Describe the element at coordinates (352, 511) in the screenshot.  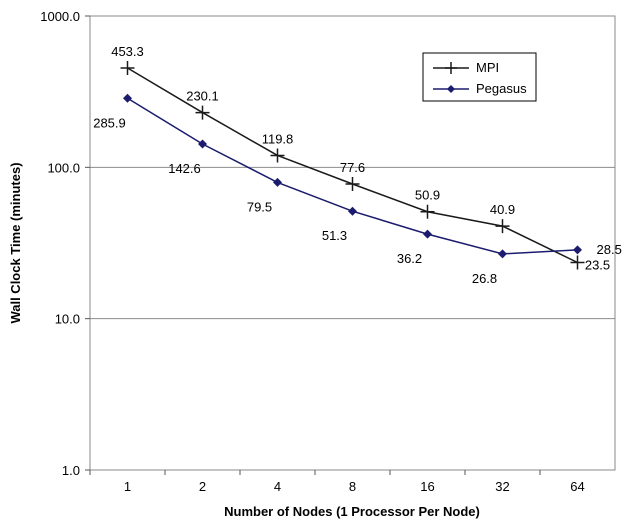
I see `x-axis-title: Number of Nodes (1 Processor Per Node)` at that location.